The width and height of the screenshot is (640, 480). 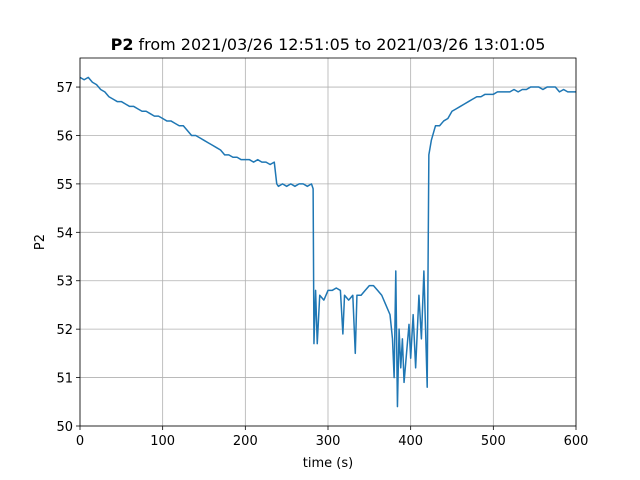 What do you see at coordinates (64, 282) in the screenshot?
I see `y-tick-label: 53` at bounding box center [64, 282].